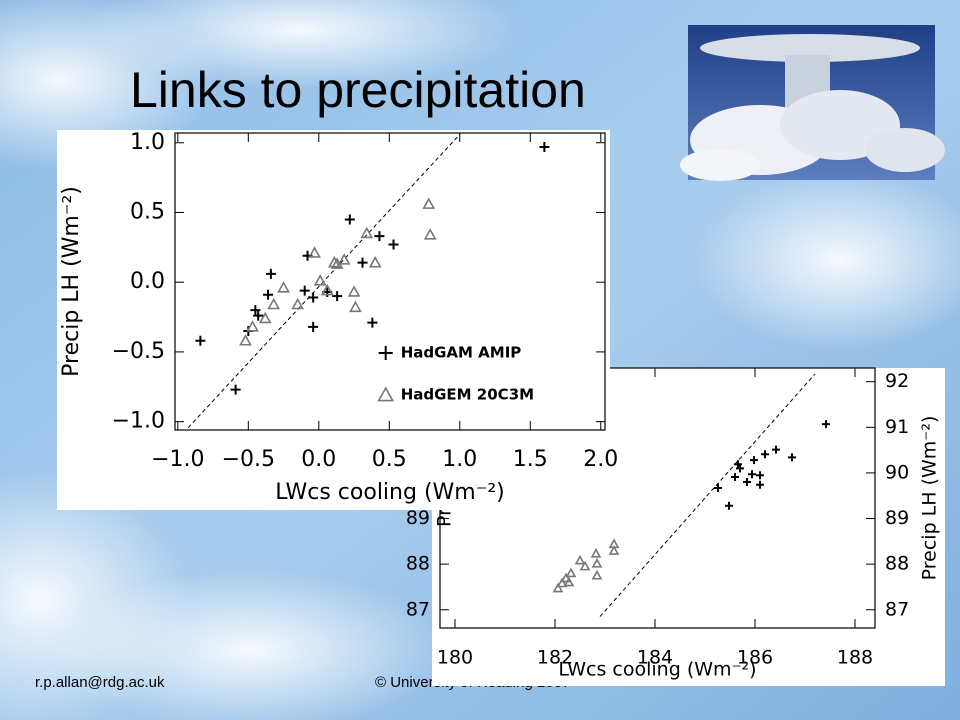  Describe the element at coordinates (930, 498) in the screenshot. I see `y2-axis-label: Precip LH (Wm⁻²)` at that location.